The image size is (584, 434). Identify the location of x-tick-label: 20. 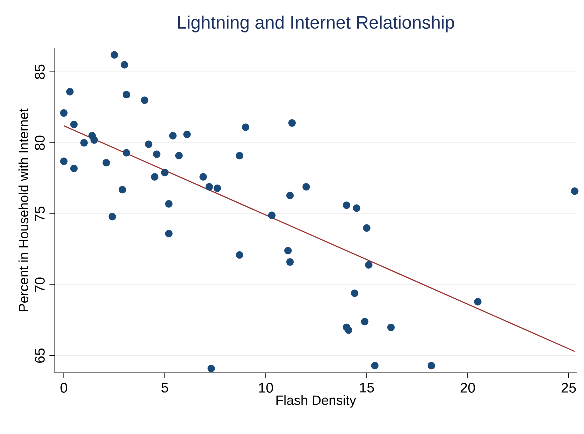
(468, 388).